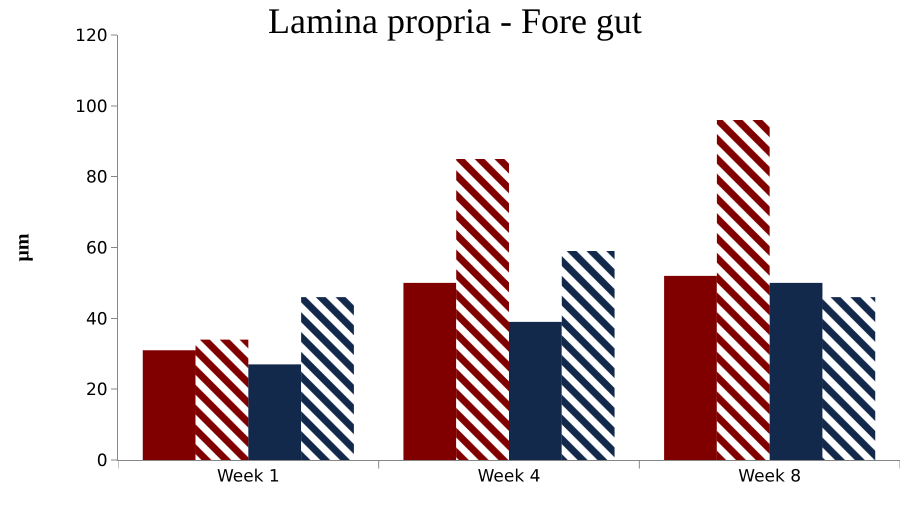 Image resolution: width=910 pixels, height=507 pixels. I want to click on y-tick-label: 120, so click(91, 36).